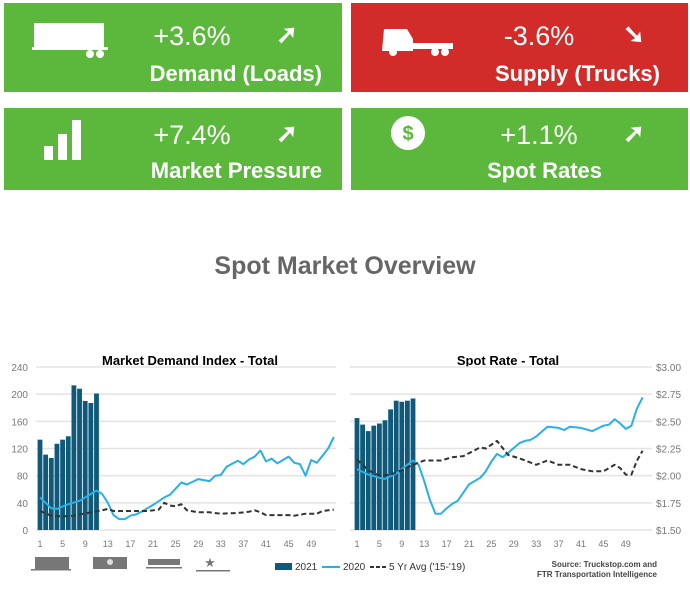 Image resolution: width=690 pixels, height=590 pixels. What do you see at coordinates (539, 135) in the screenshot?
I see `kpi-value: +1.1%` at bounding box center [539, 135].